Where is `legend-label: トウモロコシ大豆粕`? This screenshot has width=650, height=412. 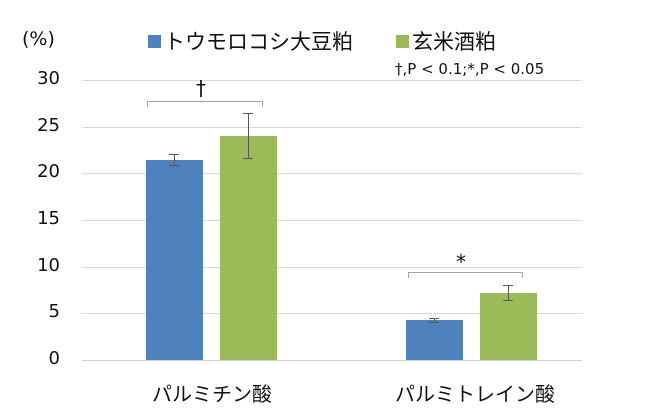 legend-label: トウモロコシ大豆粕 is located at coordinates (258, 42).